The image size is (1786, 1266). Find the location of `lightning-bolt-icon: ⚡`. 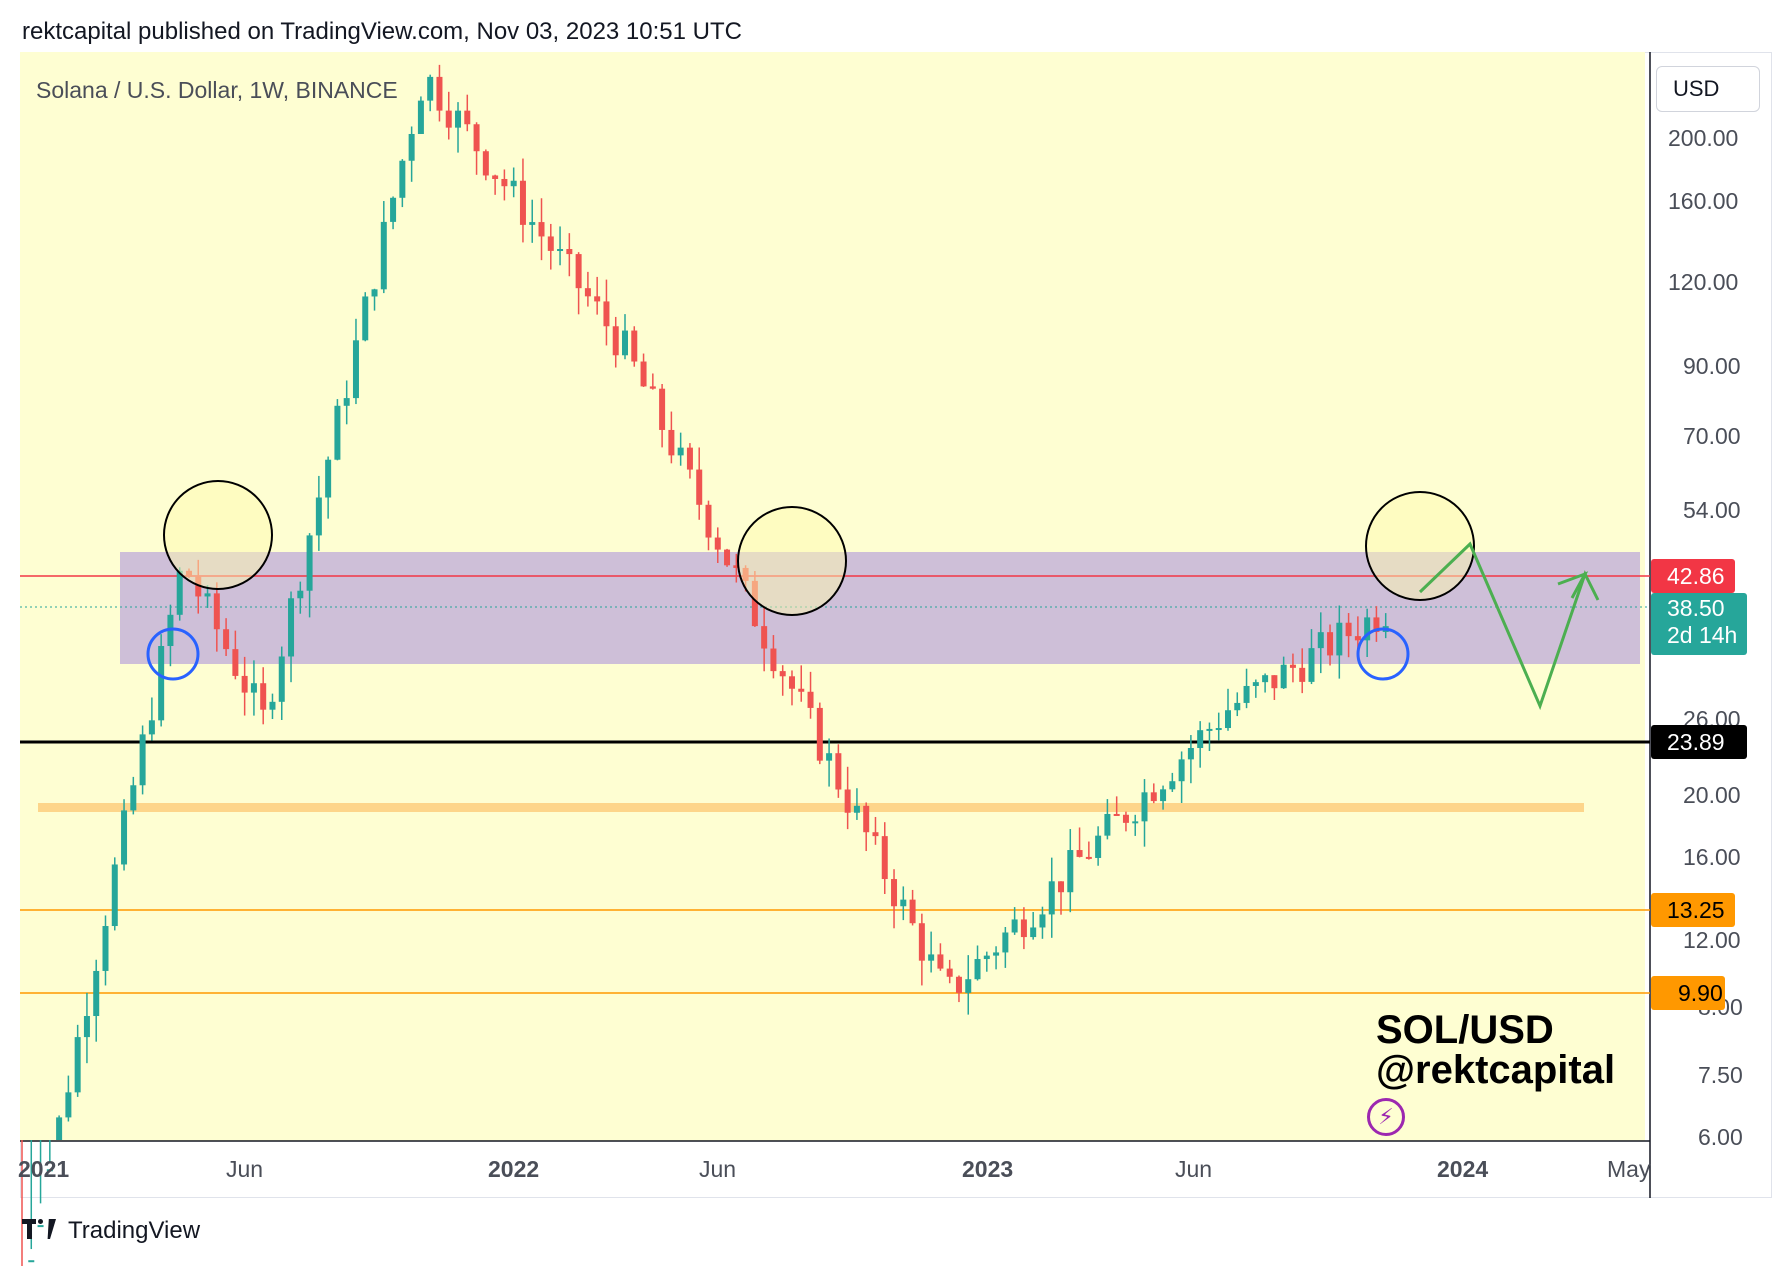

lightning-bolt-icon: ⚡ is located at coordinates (1386, 1117).